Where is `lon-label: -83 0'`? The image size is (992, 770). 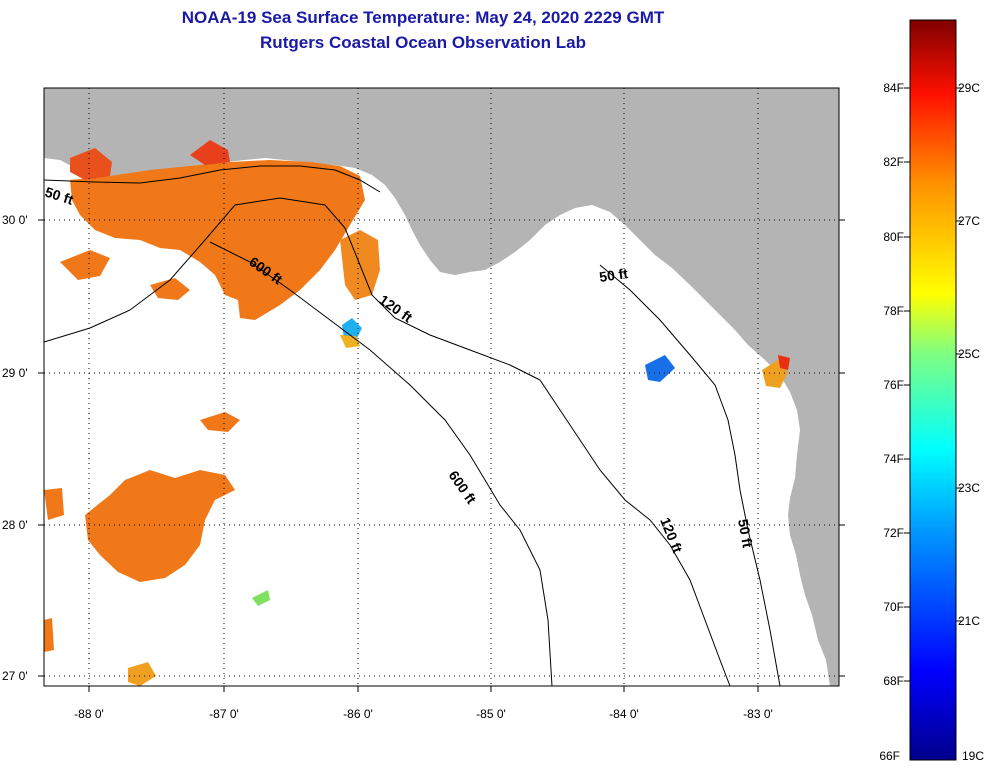
lon-label: -83 0' is located at coordinates (758, 714).